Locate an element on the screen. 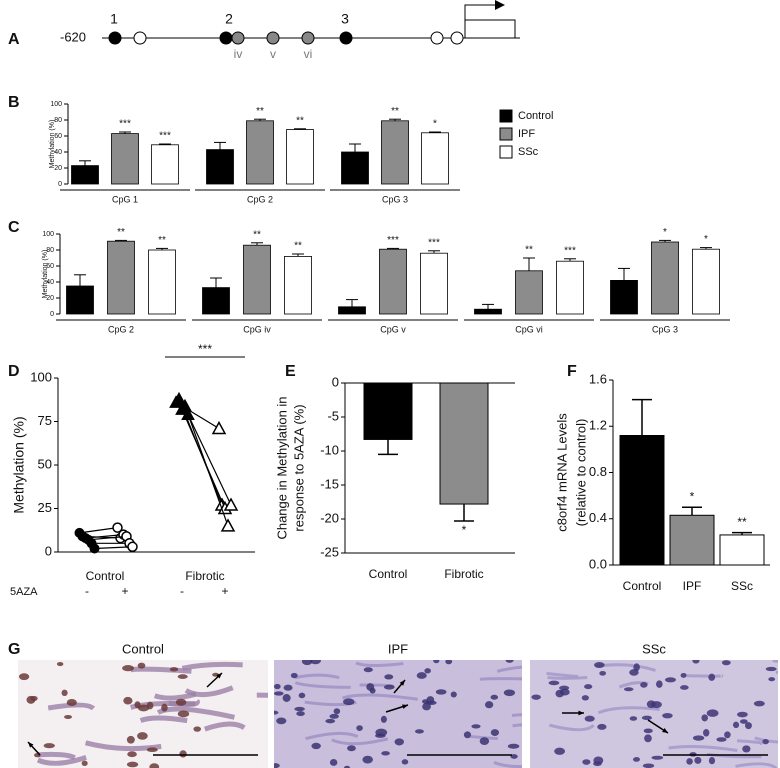 Image resolution: width=780 pixels, height=768 pixels. treatment-level: - is located at coordinates (182, 591).